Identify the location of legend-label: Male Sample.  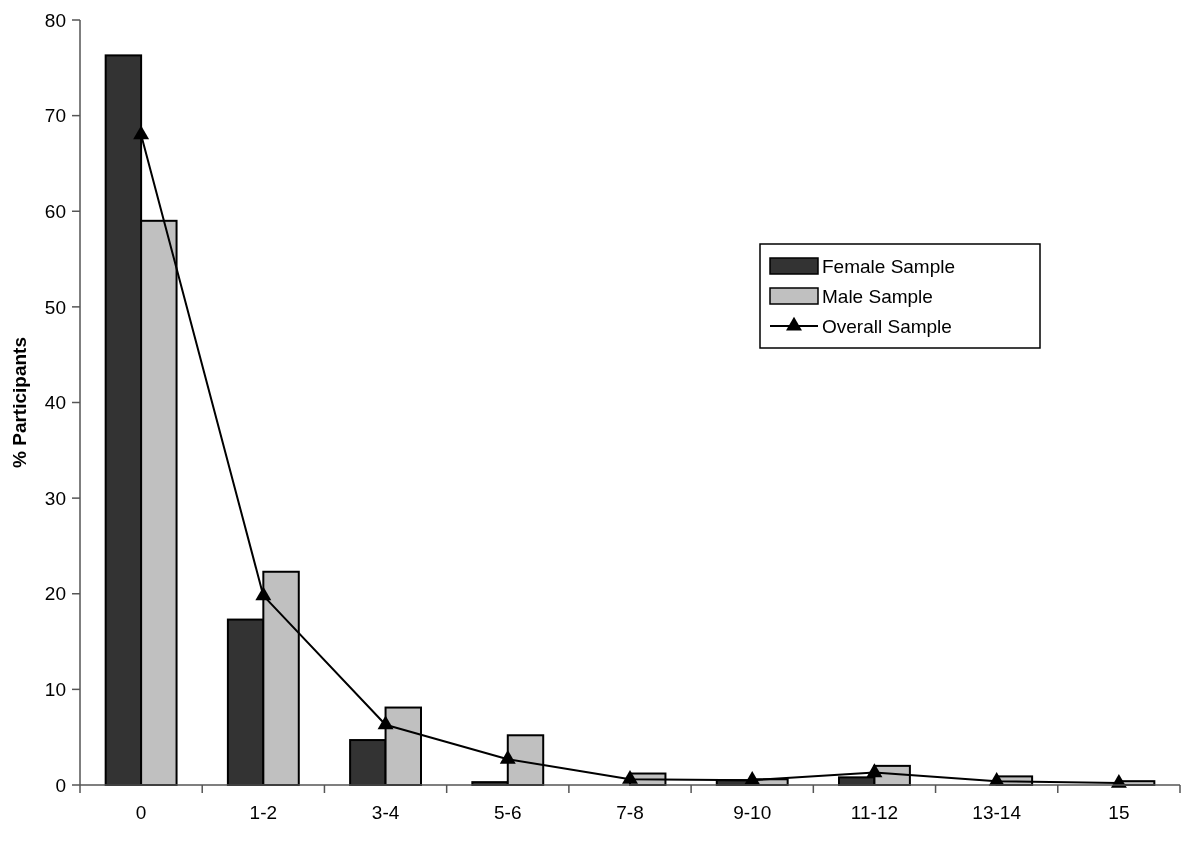
(877, 296).